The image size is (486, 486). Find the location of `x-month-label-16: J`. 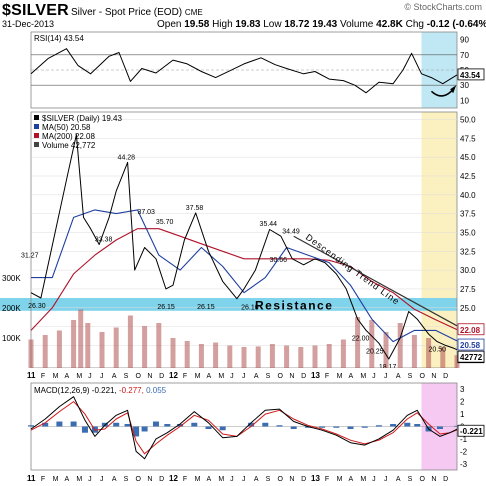

x-month-label-16: J is located at coordinates (244, 376).